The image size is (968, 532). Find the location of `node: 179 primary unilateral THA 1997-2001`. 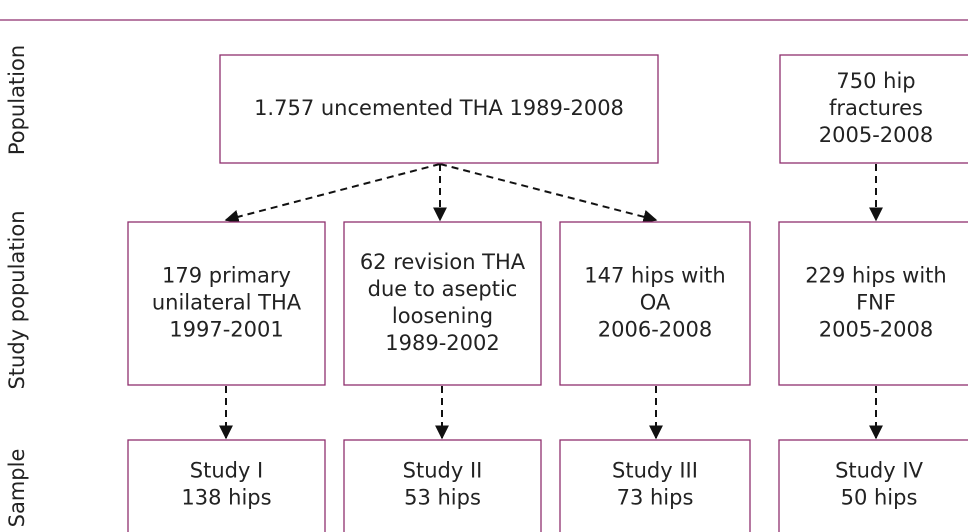

node: 179 primary unilateral THA 1997-2001 is located at coordinates (226, 303).